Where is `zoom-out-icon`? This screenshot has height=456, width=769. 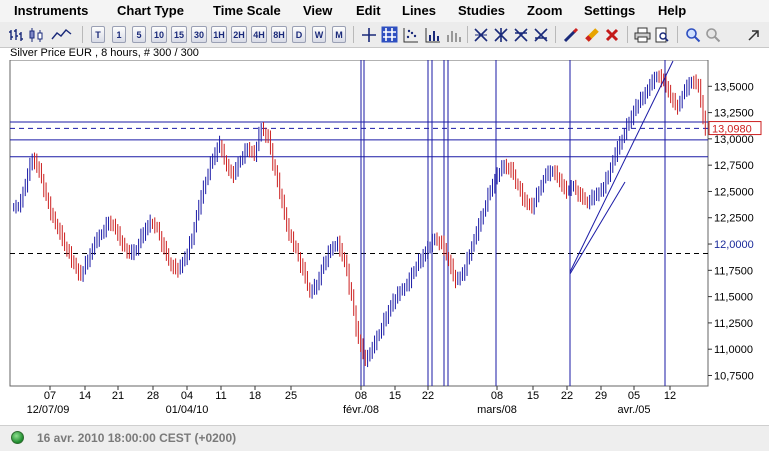
zoom-out-icon is located at coordinates (713, 34).